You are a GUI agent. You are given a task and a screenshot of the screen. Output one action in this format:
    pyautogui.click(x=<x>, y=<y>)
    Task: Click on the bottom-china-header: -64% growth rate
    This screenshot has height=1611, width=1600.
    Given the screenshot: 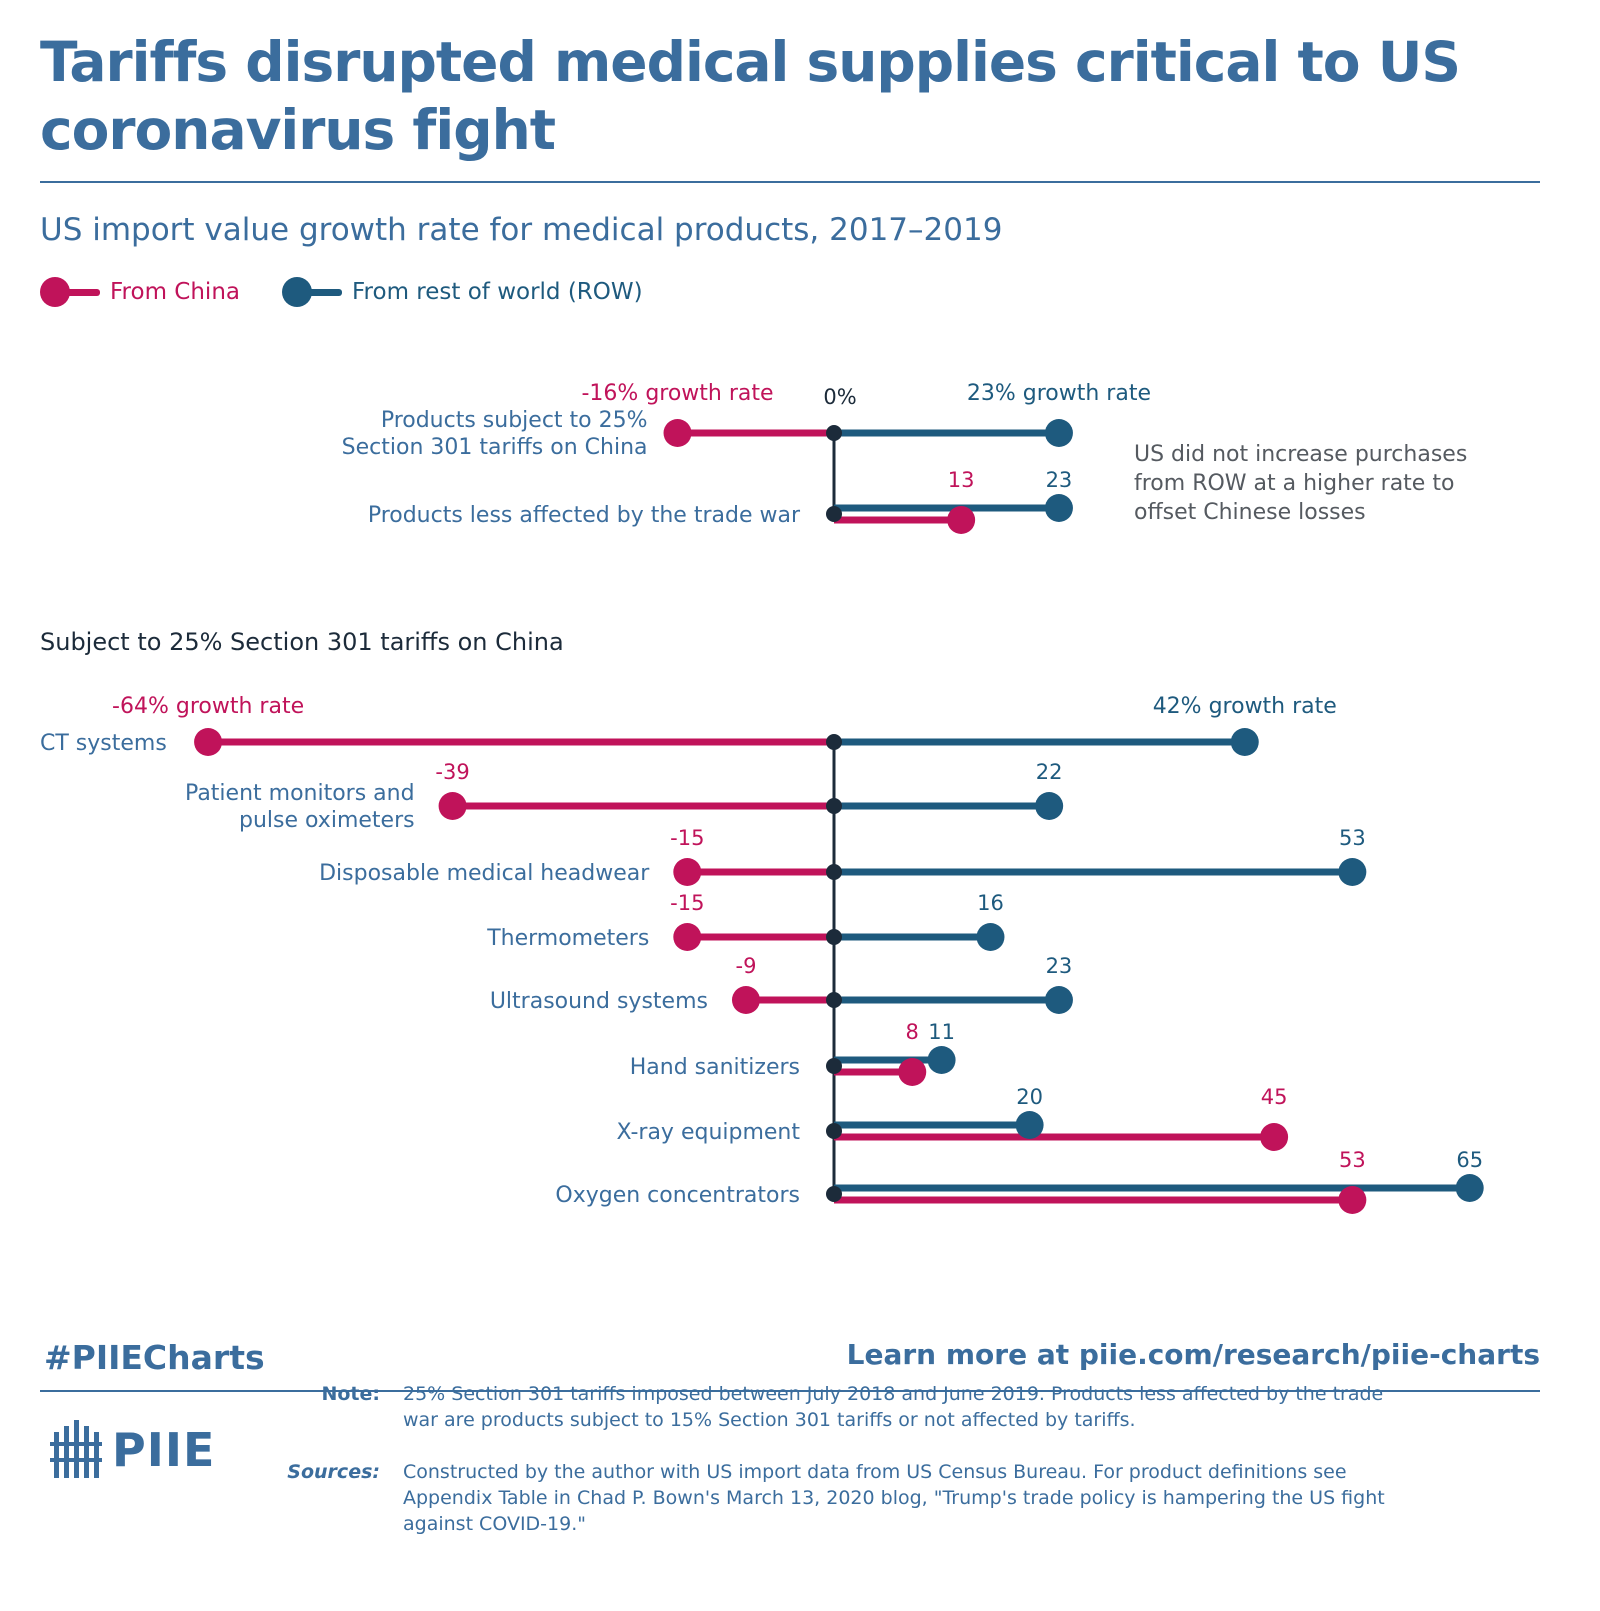 What is the action you would take?
    pyautogui.click(x=208, y=706)
    